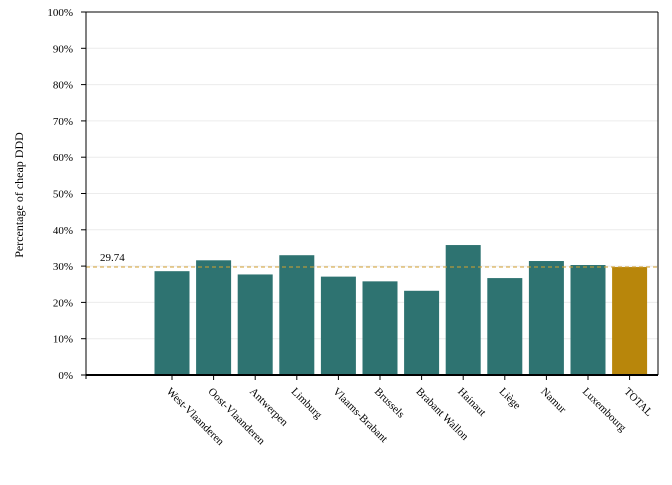 This screenshot has height=485, width=672. I want to click on y-tick-label: 60%, so click(63, 158).